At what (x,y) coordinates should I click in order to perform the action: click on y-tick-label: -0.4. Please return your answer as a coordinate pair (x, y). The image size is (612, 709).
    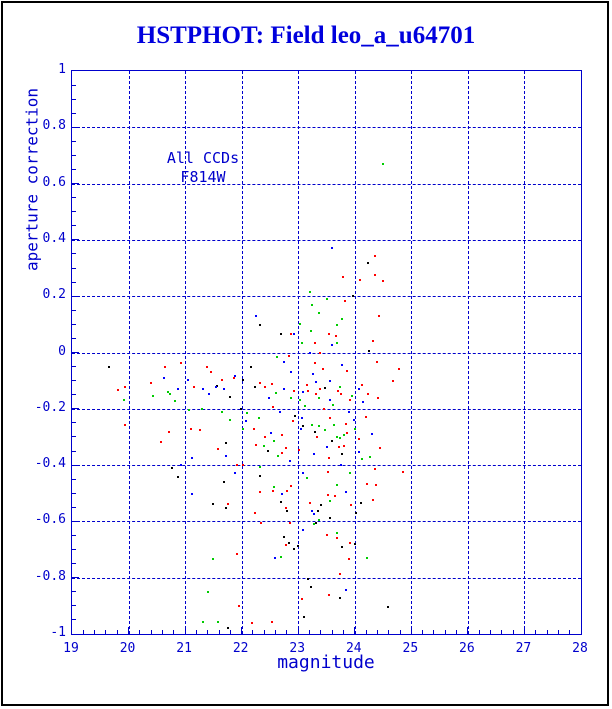
    Looking at the image, I should click on (50, 464).